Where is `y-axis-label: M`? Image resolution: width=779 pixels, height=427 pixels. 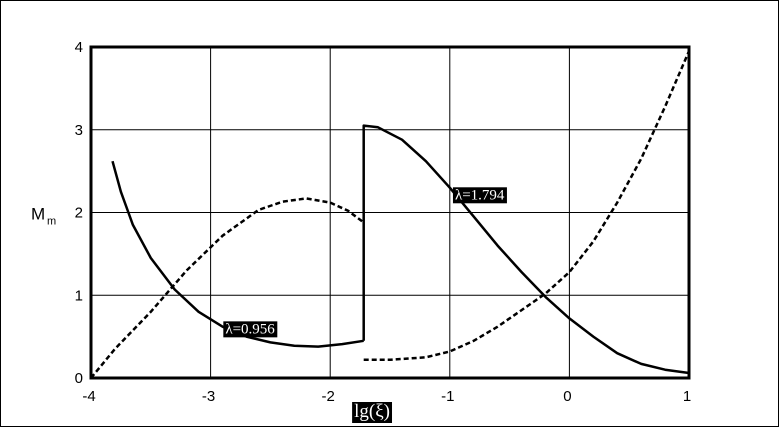 y-axis-label: M is located at coordinates (38, 214).